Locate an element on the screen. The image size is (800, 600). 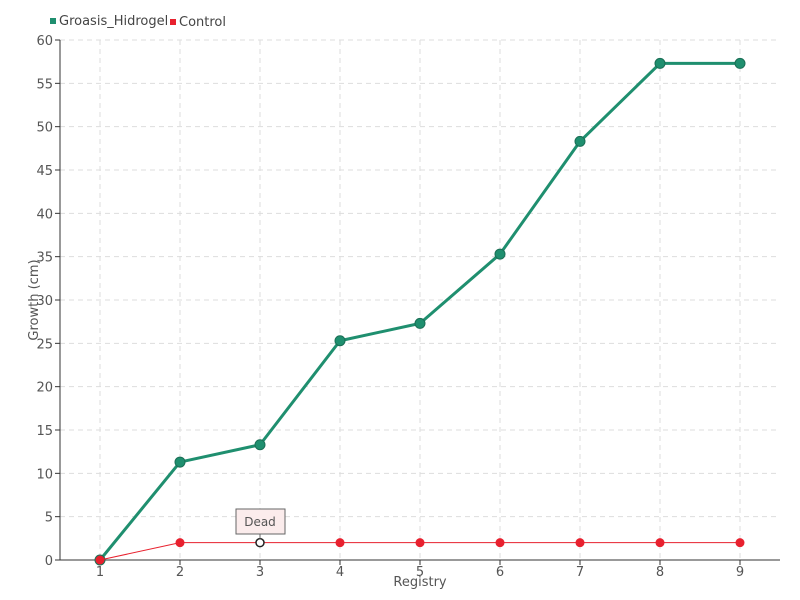
x-tick-label: 8 is located at coordinates (660, 572).